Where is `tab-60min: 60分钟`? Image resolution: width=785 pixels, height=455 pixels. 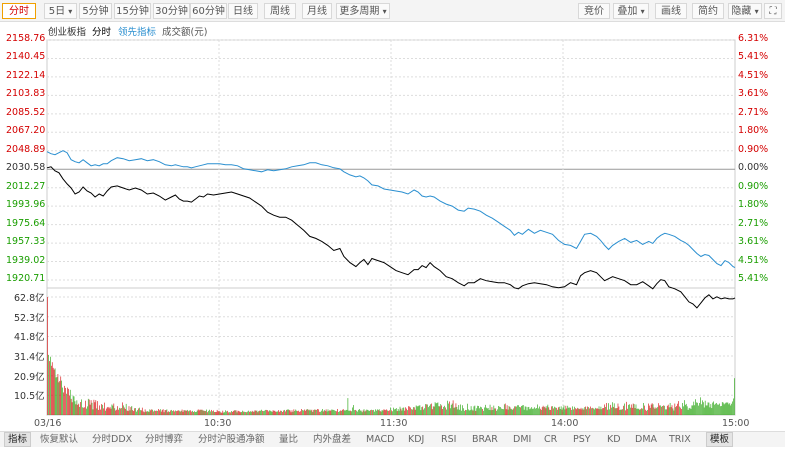 tab-60min: 60分钟 is located at coordinates (208, 11).